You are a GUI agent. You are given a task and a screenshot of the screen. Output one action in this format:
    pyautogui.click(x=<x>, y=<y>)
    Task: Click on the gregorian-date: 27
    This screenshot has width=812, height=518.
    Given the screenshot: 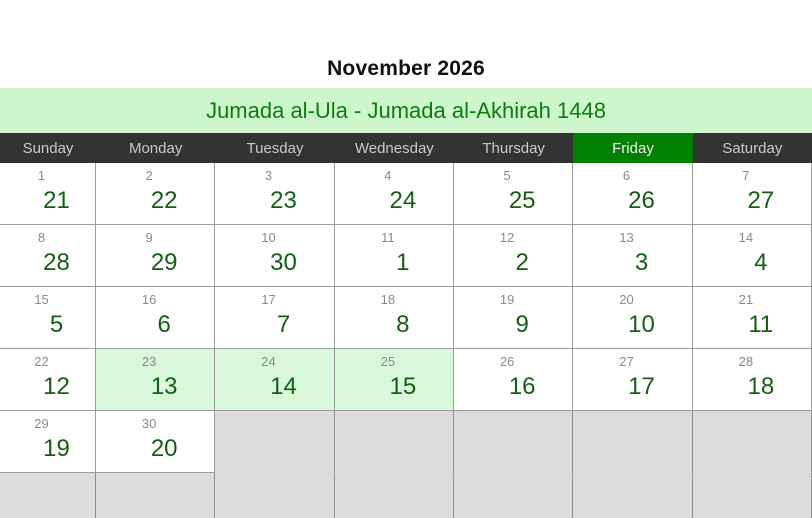 What is the action you would take?
    pyautogui.click(x=626, y=361)
    